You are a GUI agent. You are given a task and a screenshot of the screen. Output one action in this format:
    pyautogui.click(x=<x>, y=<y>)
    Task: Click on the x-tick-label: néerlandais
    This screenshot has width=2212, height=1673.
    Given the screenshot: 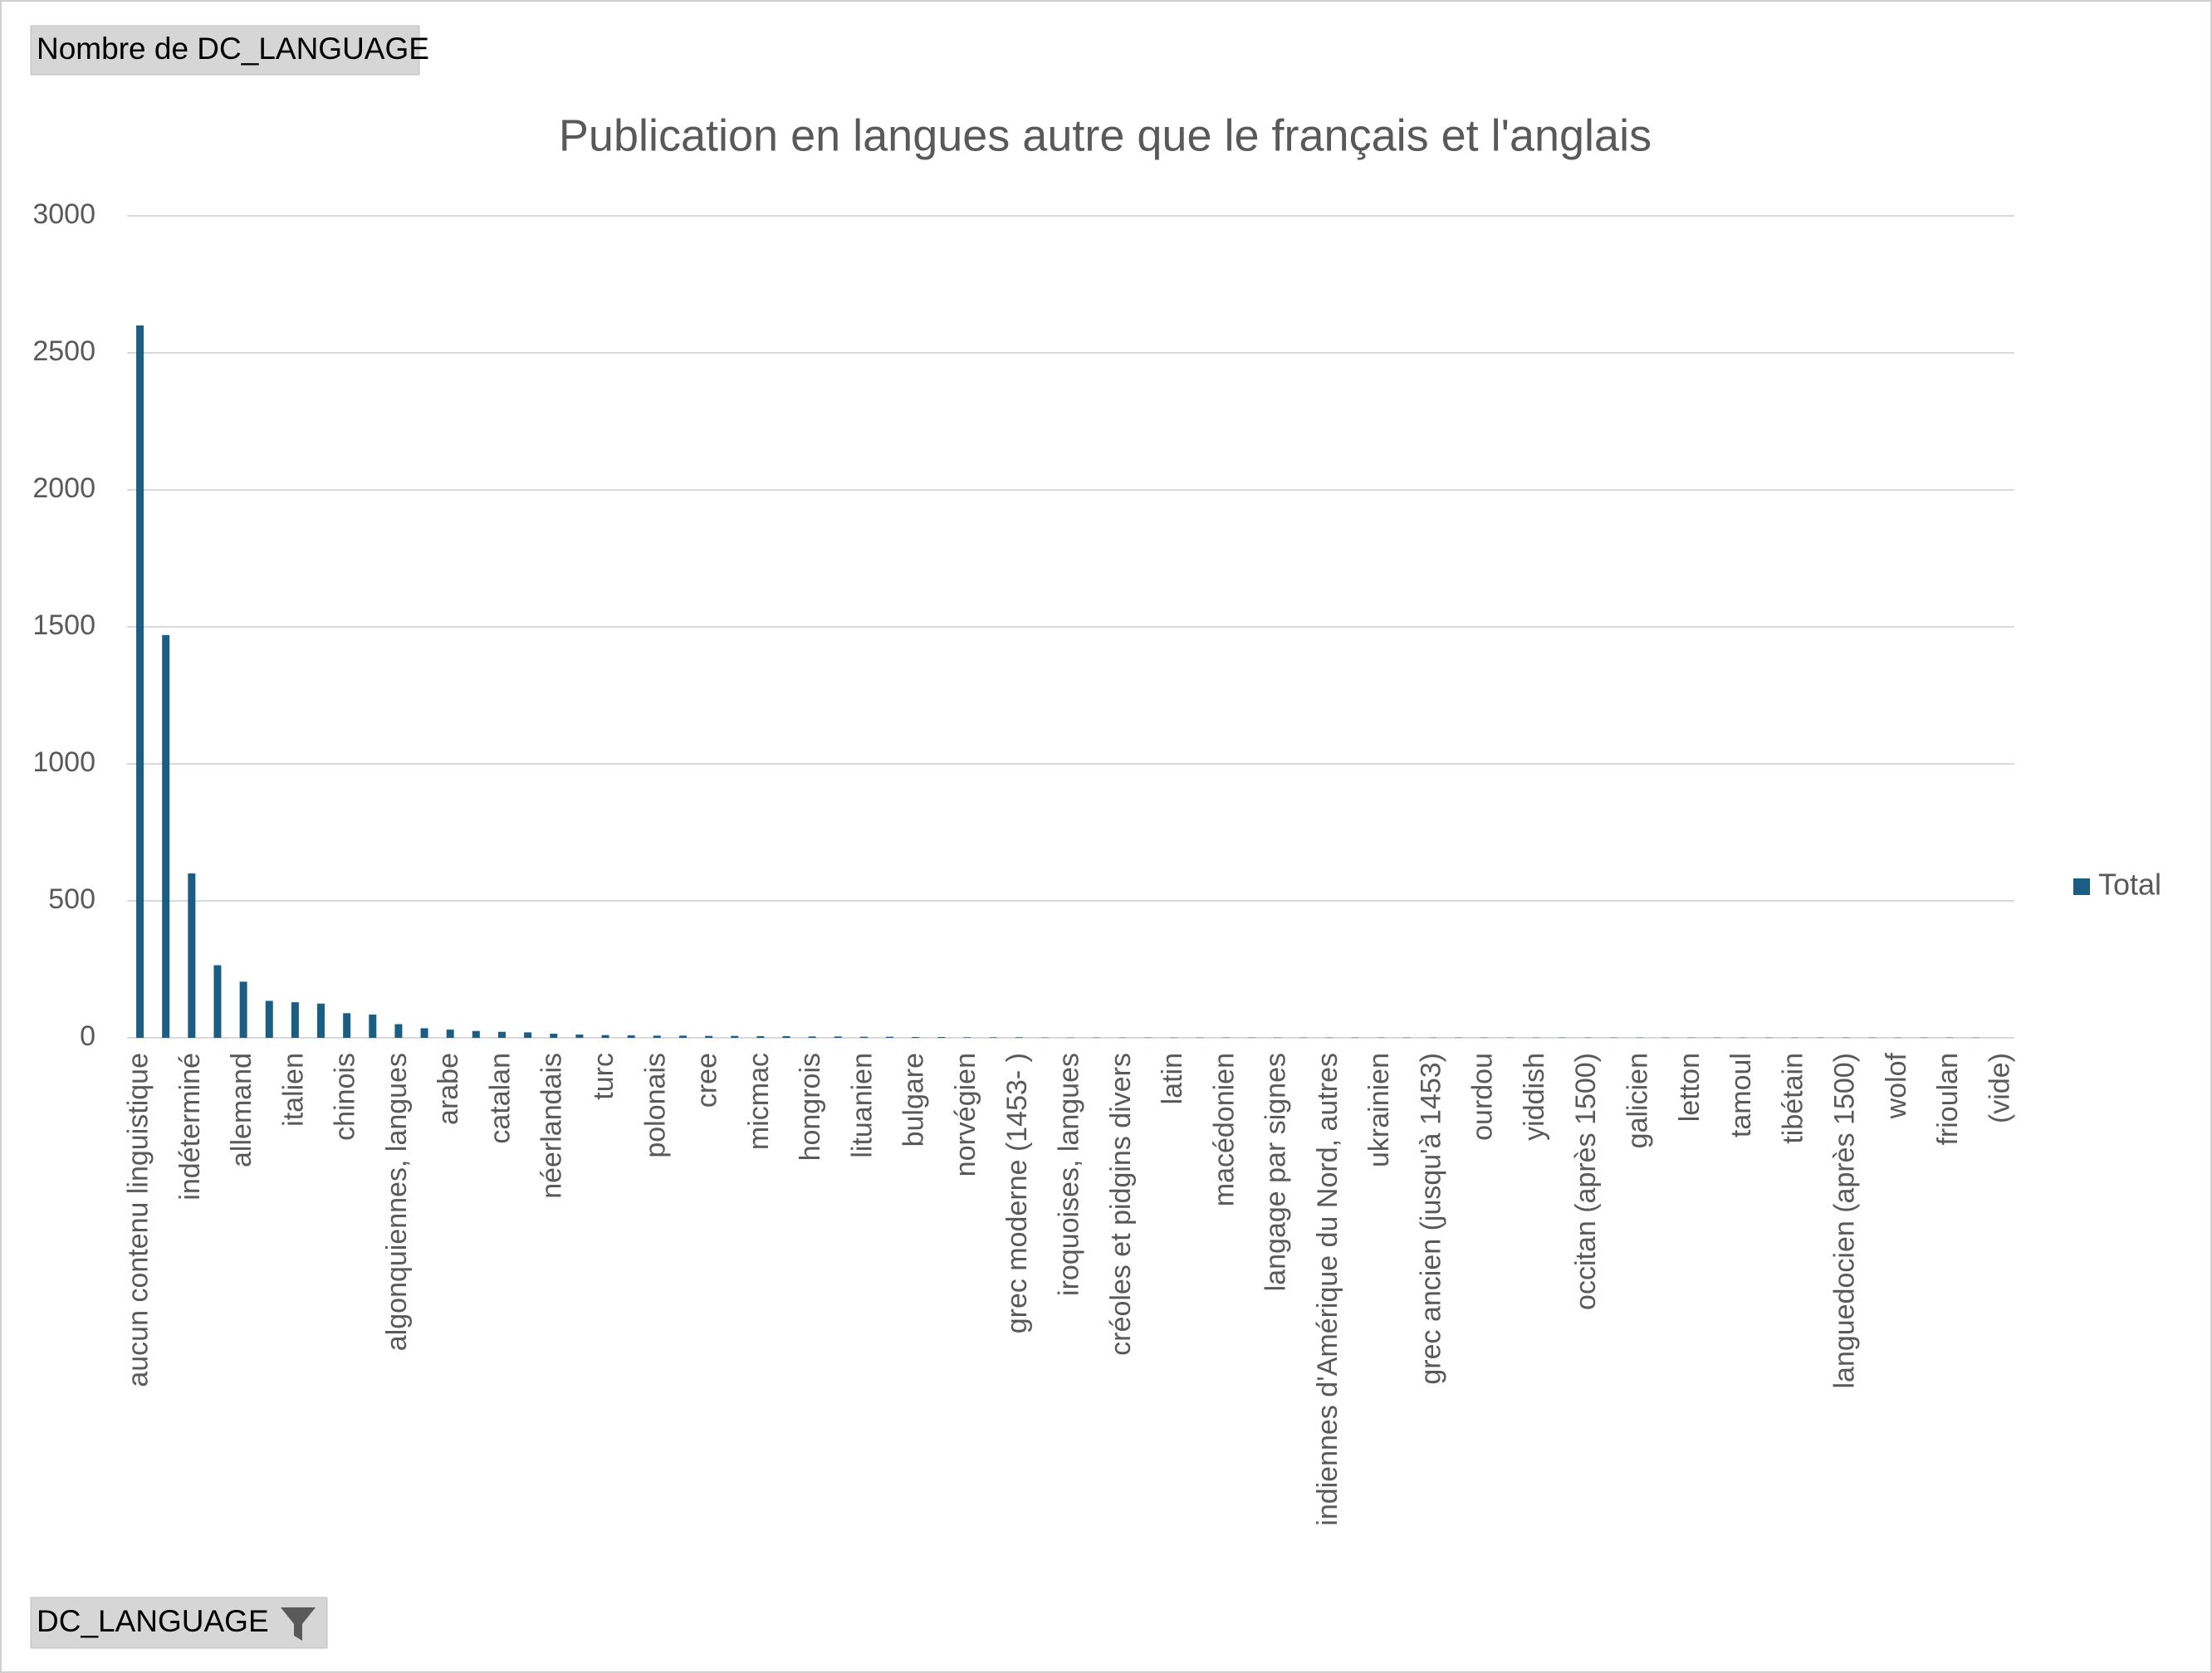 What is the action you would take?
    pyautogui.click(x=552, y=1126)
    